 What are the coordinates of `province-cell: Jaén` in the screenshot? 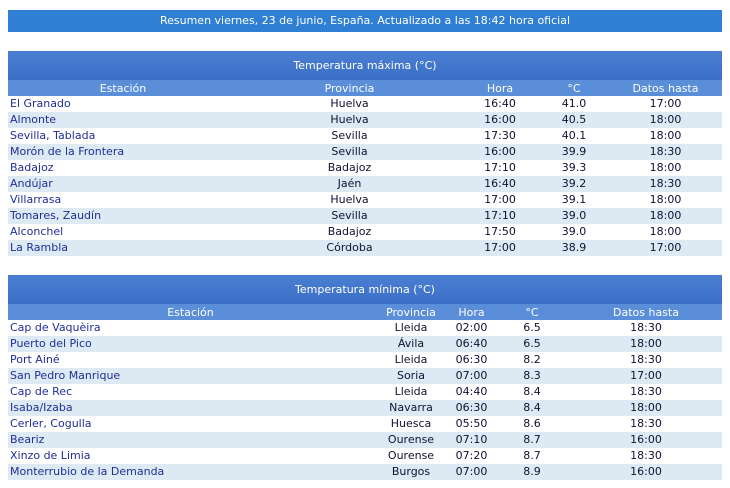 It's located at (349, 184).